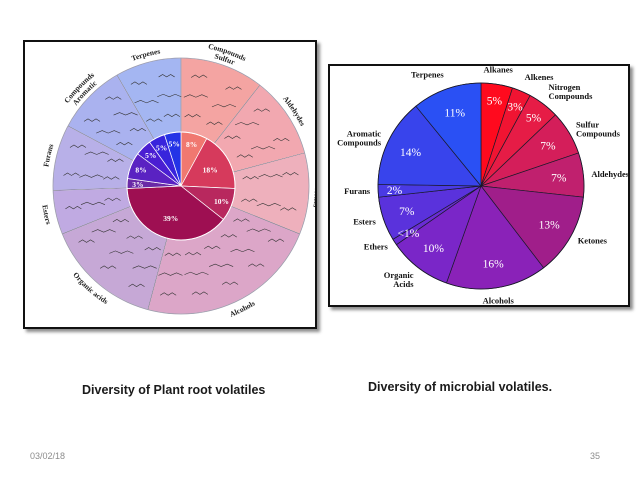 This screenshot has width=638, height=478. What do you see at coordinates (411, 153) in the screenshot?
I see `value-label-aromatic-compounds: 14%` at bounding box center [411, 153].